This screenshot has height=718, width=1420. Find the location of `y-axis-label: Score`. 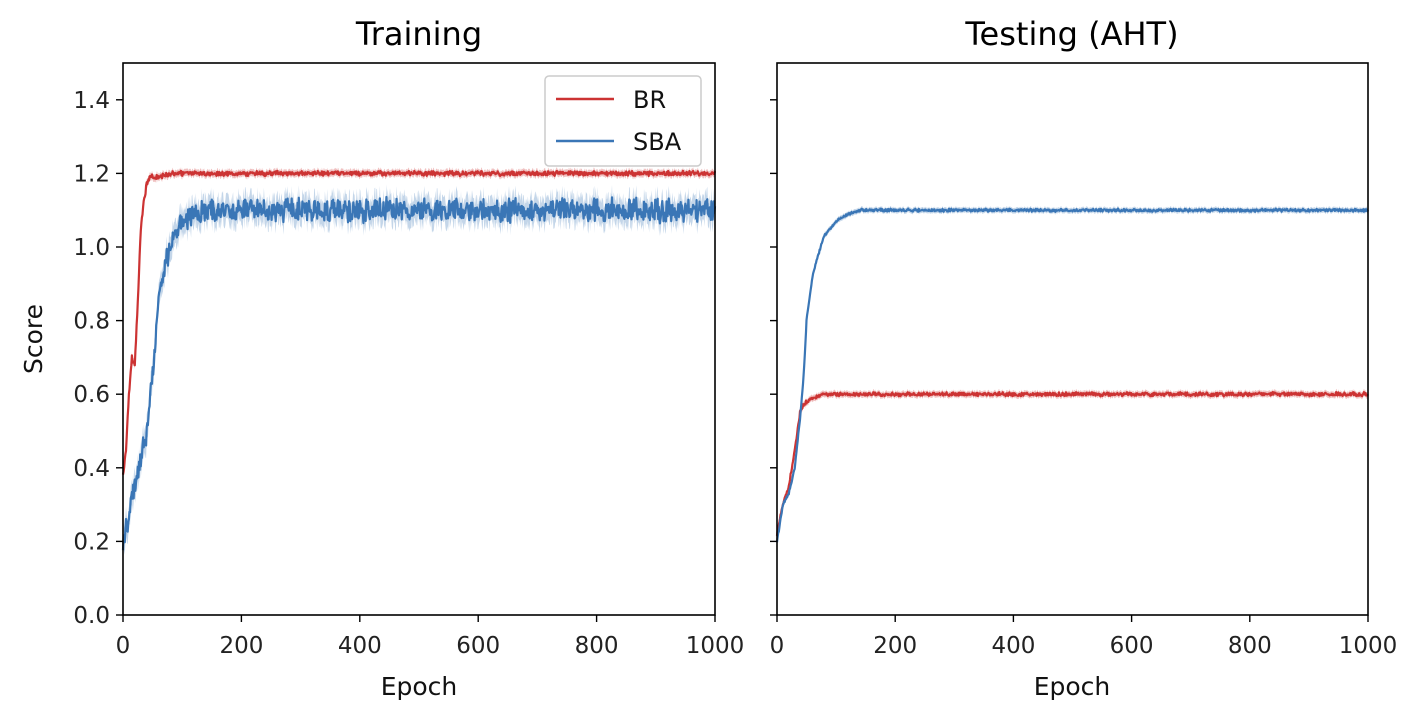

y-axis-label: Score is located at coordinates (33, 339).